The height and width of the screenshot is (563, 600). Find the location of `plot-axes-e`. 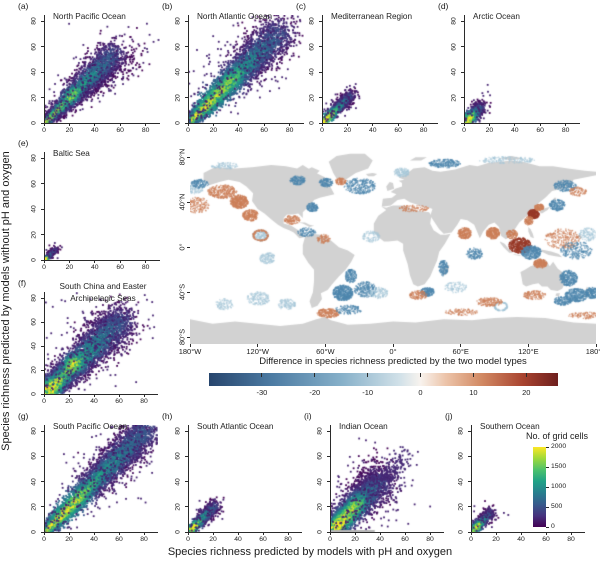

plot-axes-e is located at coordinates (102, 206).